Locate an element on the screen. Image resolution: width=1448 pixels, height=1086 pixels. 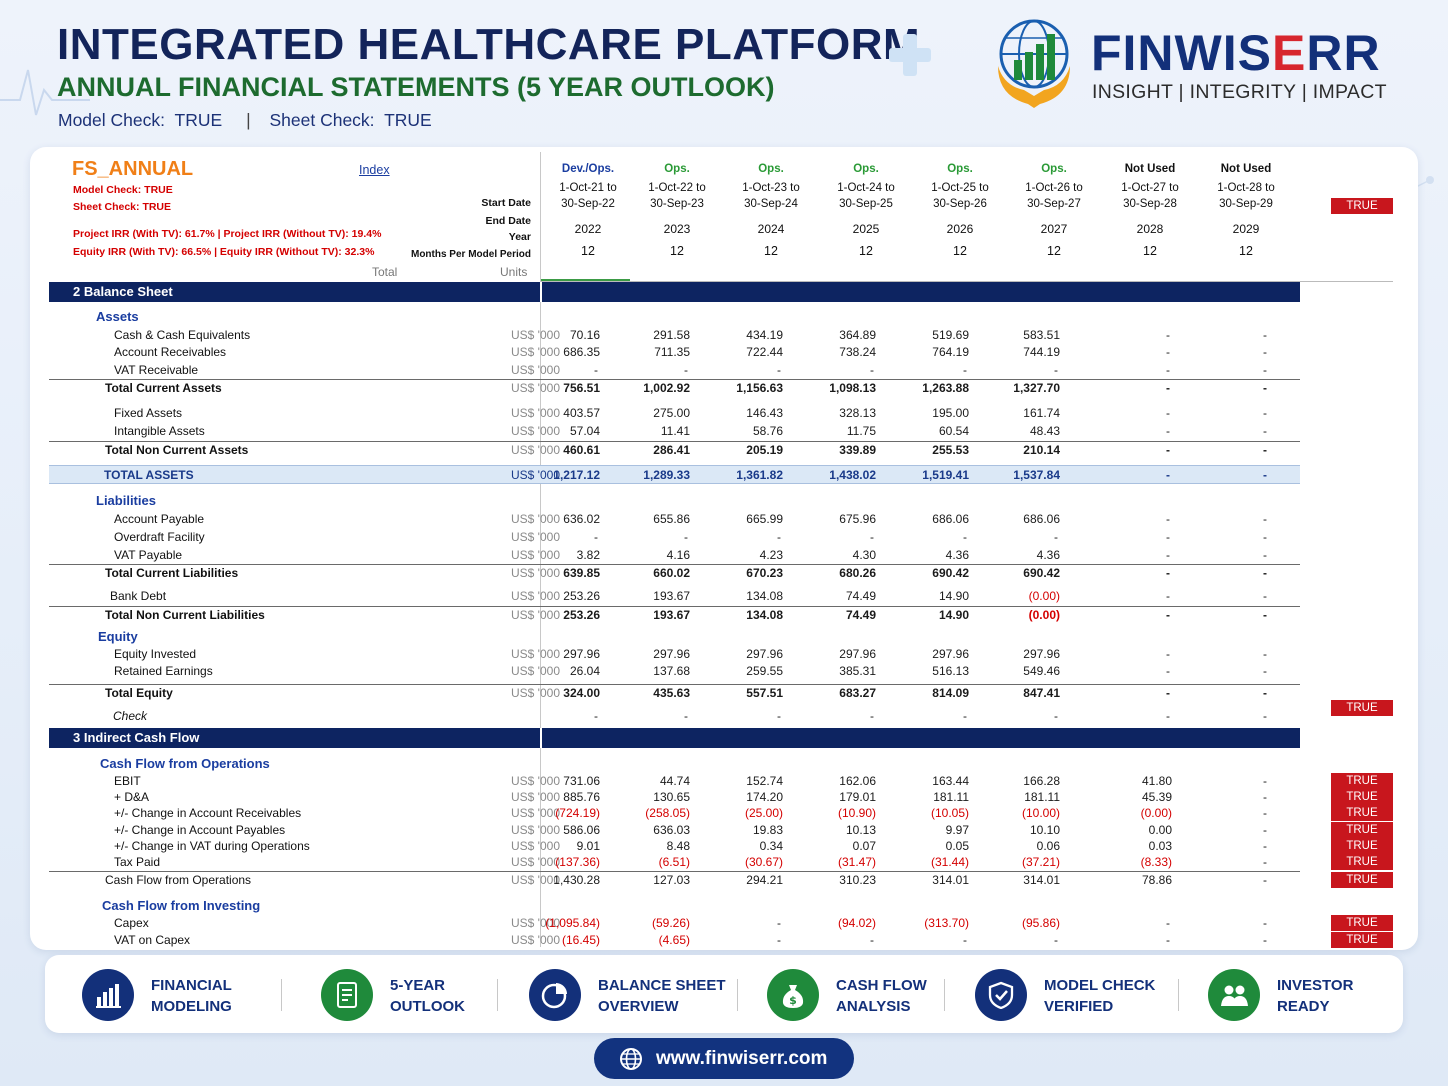
cell-value: 210.14 is located at coordinates (1041, 450).